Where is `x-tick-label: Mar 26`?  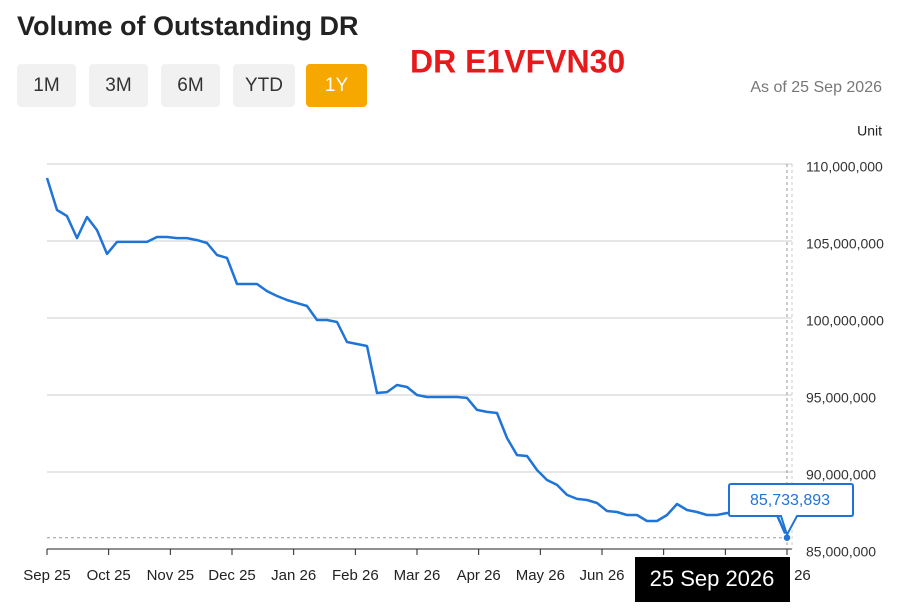 x-tick-label: Mar 26 is located at coordinates (417, 575).